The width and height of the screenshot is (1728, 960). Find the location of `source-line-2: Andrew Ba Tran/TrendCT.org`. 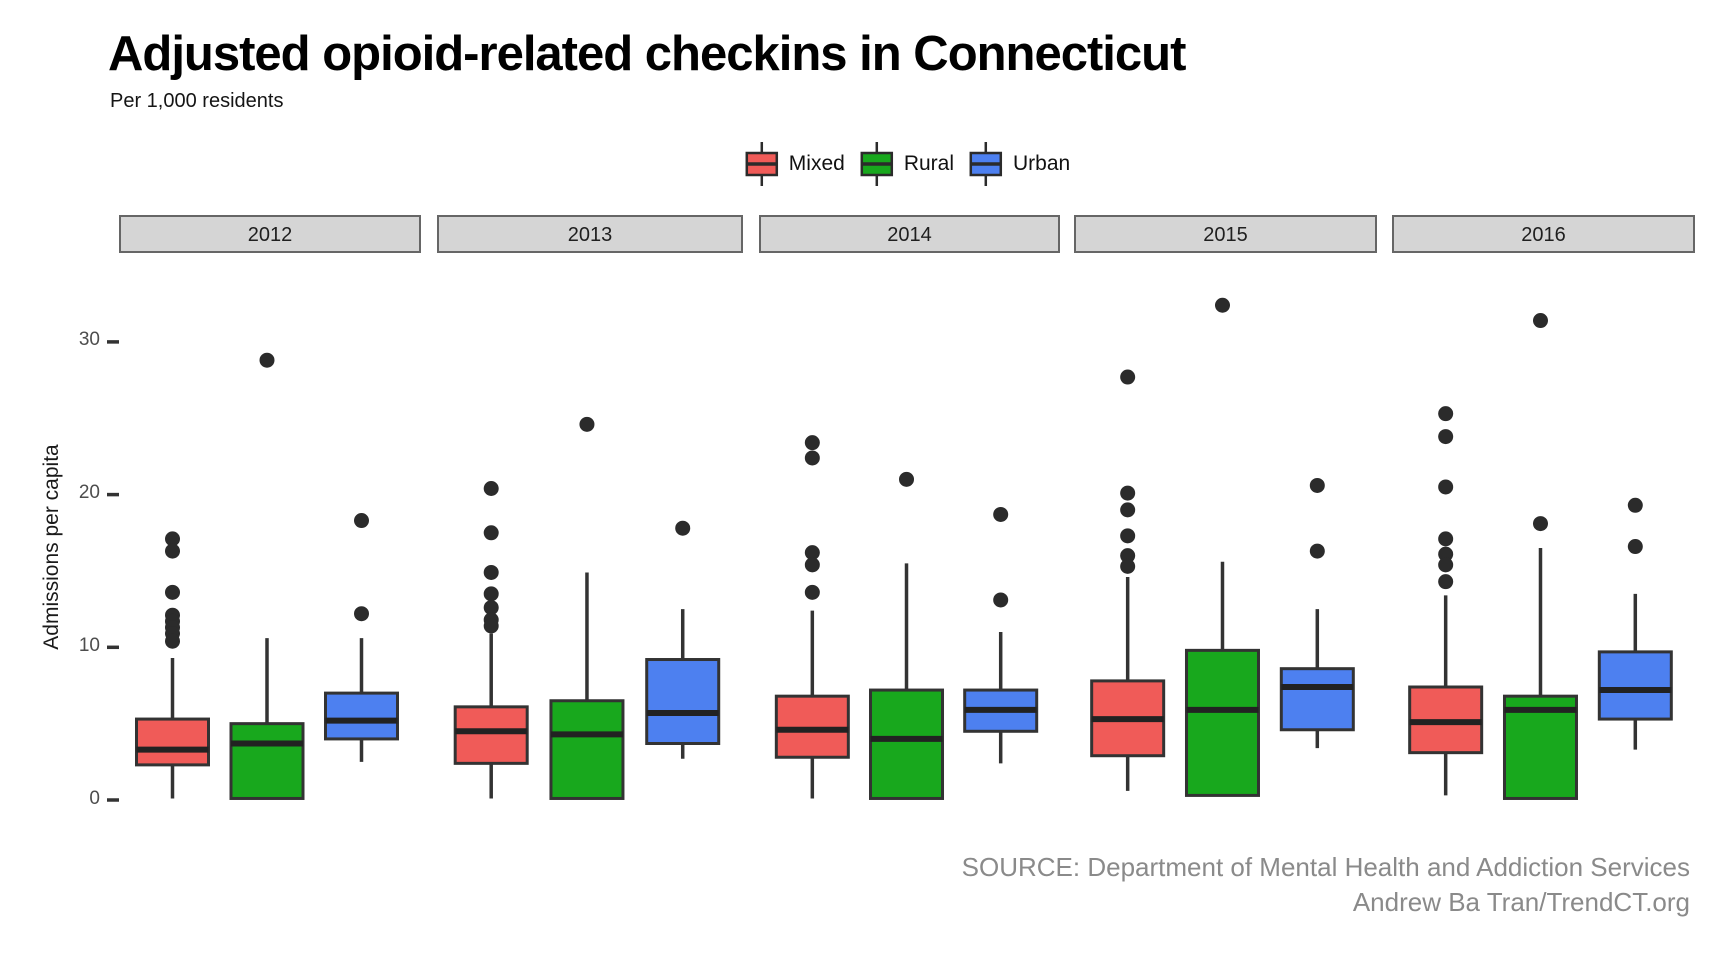

source-line-2: Andrew Ba Tran/TrendCT.org is located at coordinates (1521, 902).